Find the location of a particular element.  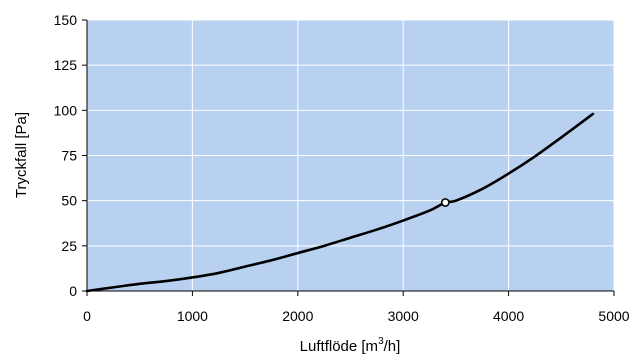

x-tick-label: 1000 is located at coordinates (192, 316).